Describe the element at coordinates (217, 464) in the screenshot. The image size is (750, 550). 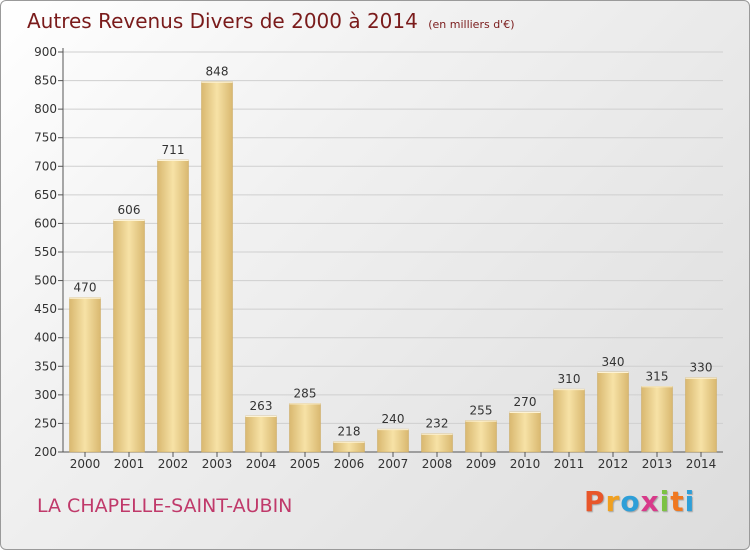
I see `x-tick-label: 2003` at that location.